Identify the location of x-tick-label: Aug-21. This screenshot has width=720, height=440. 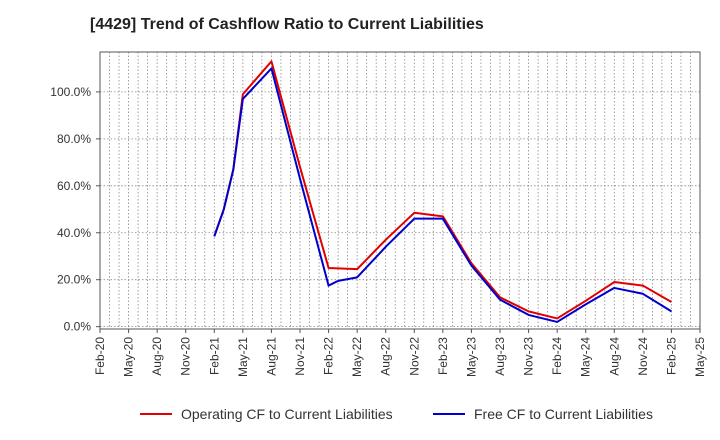
(271, 356).